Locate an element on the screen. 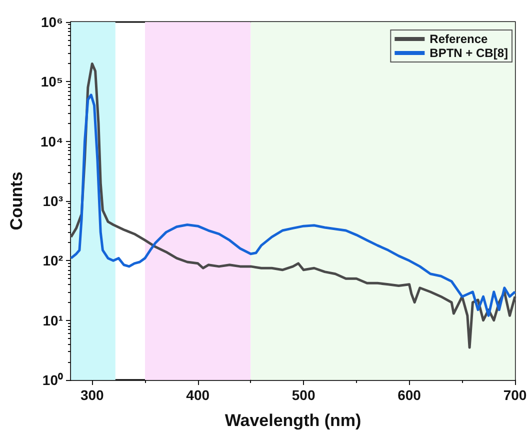  y-tick-label: 10⁴ is located at coordinates (52, 141).